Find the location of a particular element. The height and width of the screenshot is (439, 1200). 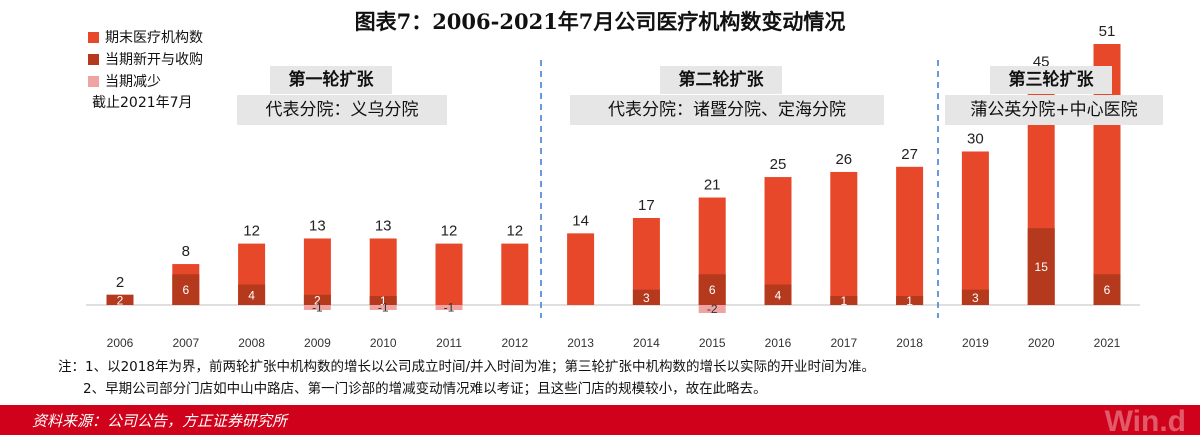

legend: 期末医疗机构数 当期新开与收购 当期减少 is located at coordinates (145, 59).